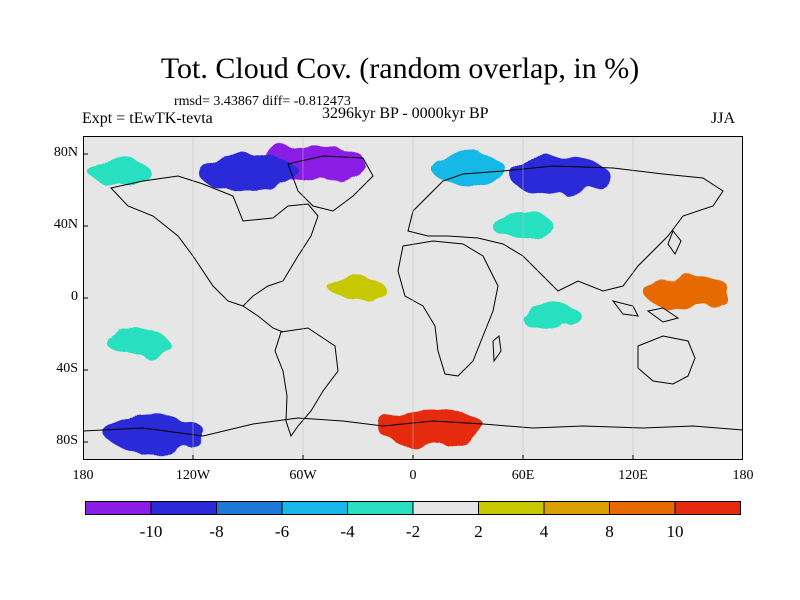 This screenshot has width=800, height=600. I want to click on lat-tick-label: 40S, so click(67, 368).